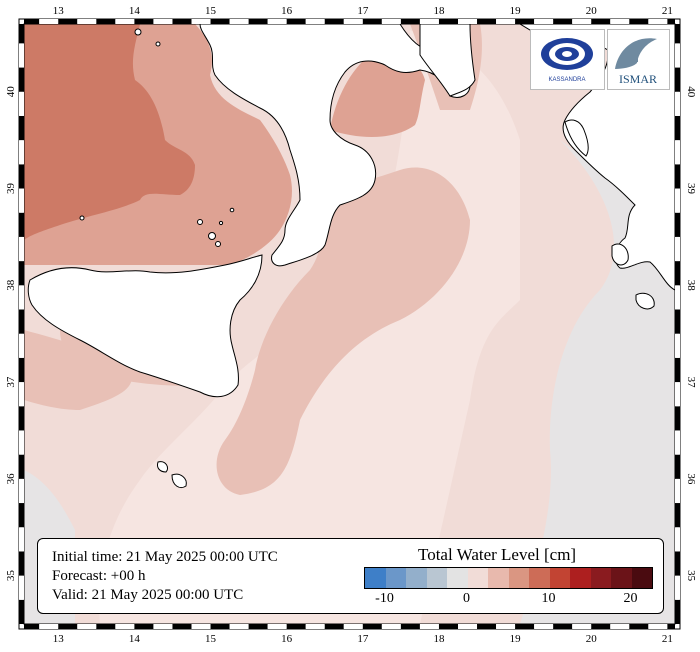 Image resolution: width=700 pixels, height=652 pixels. Describe the element at coordinates (638, 79) in the screenshot. I see `ismar-logo-text: ISMAR` at that location.